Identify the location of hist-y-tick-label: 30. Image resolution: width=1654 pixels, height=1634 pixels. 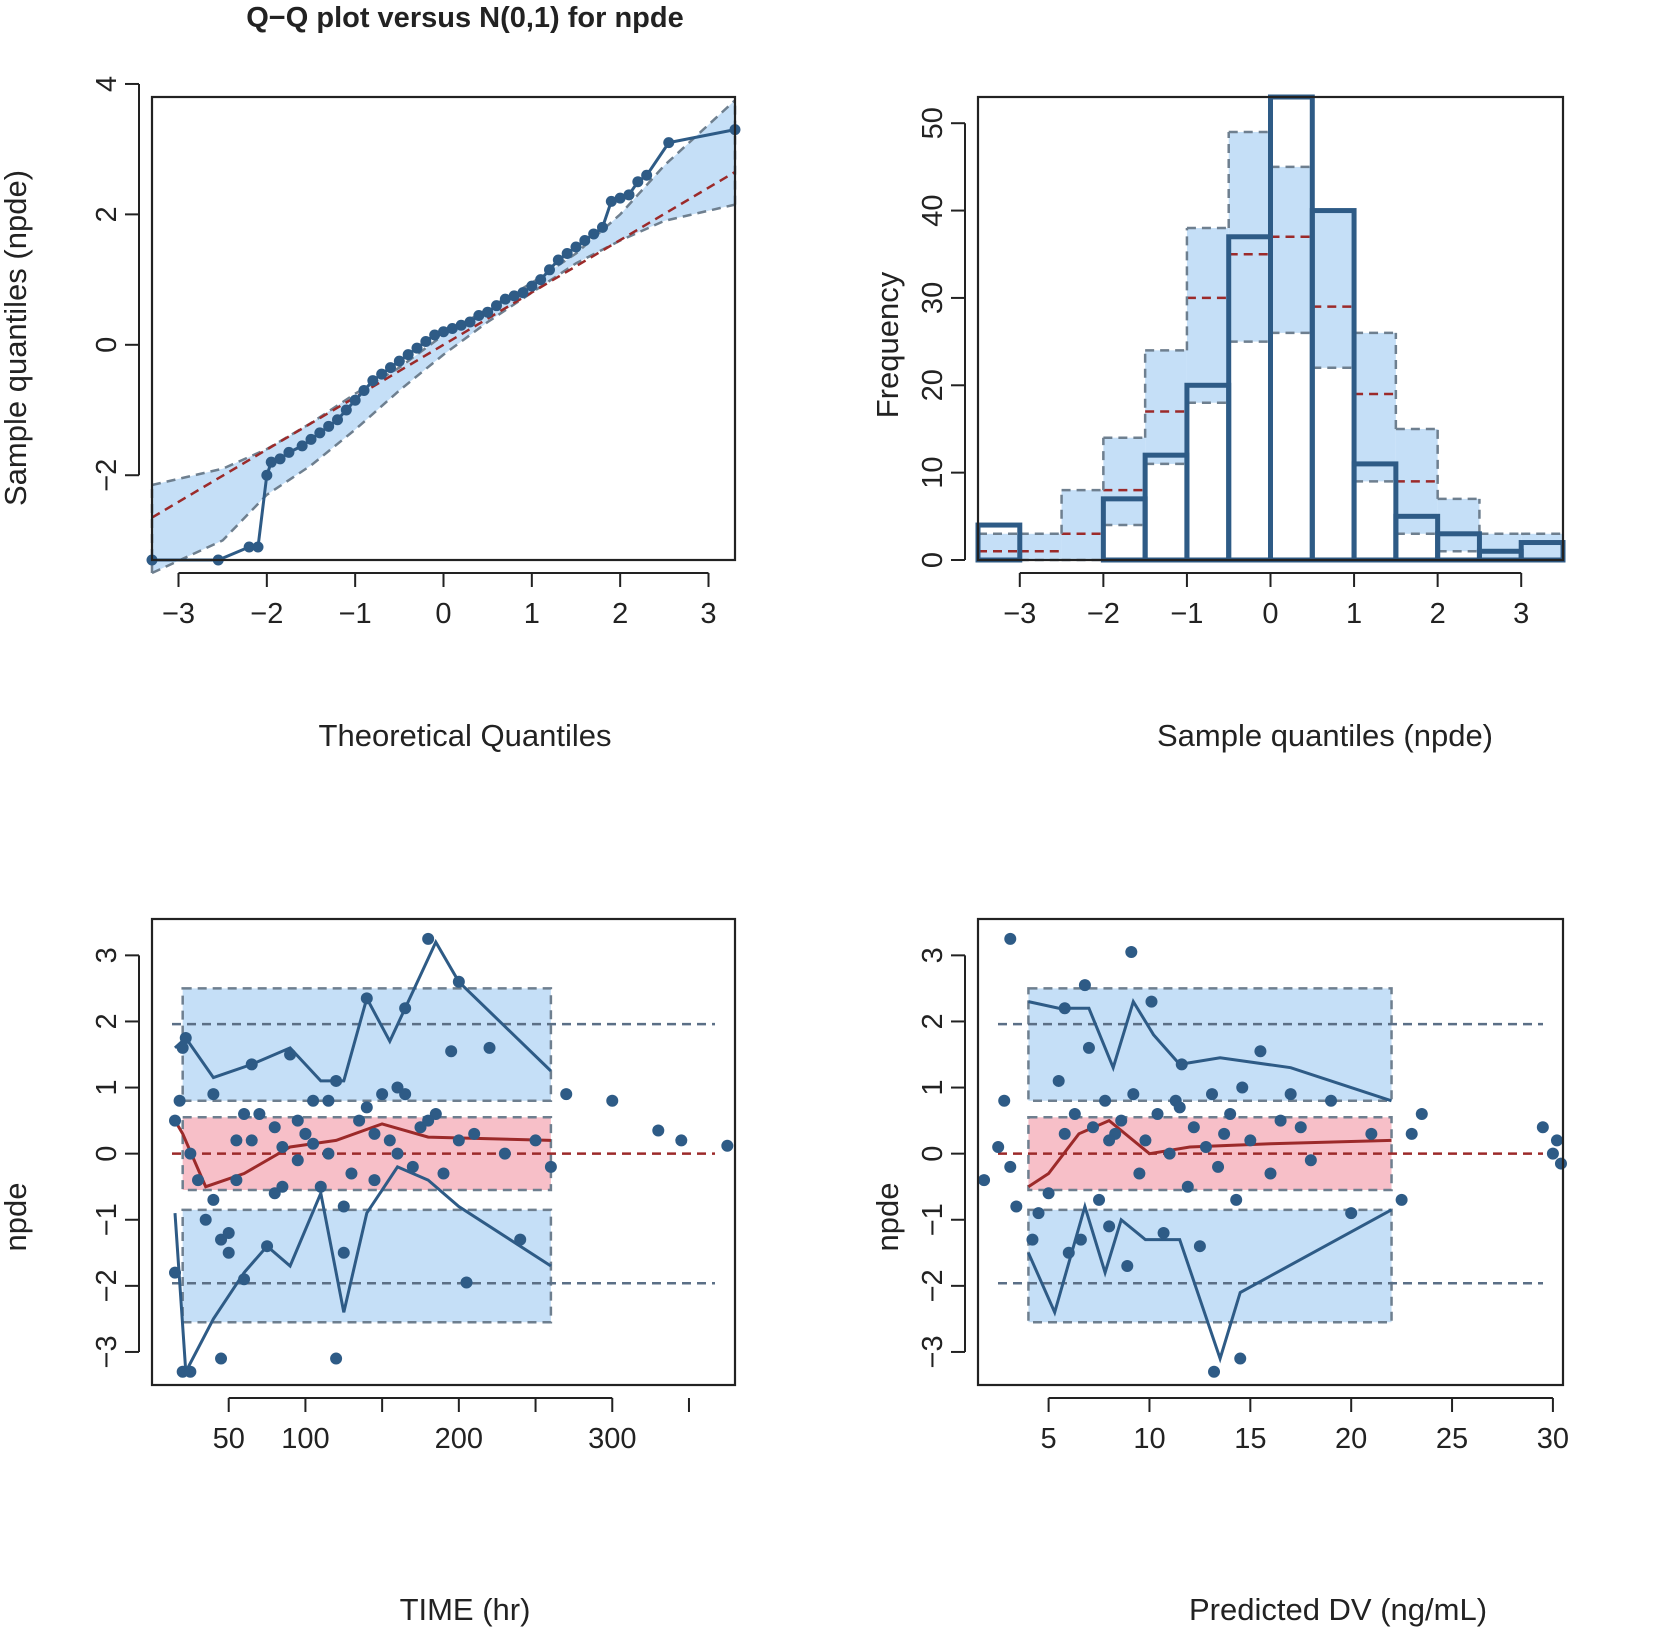
(933, 298).